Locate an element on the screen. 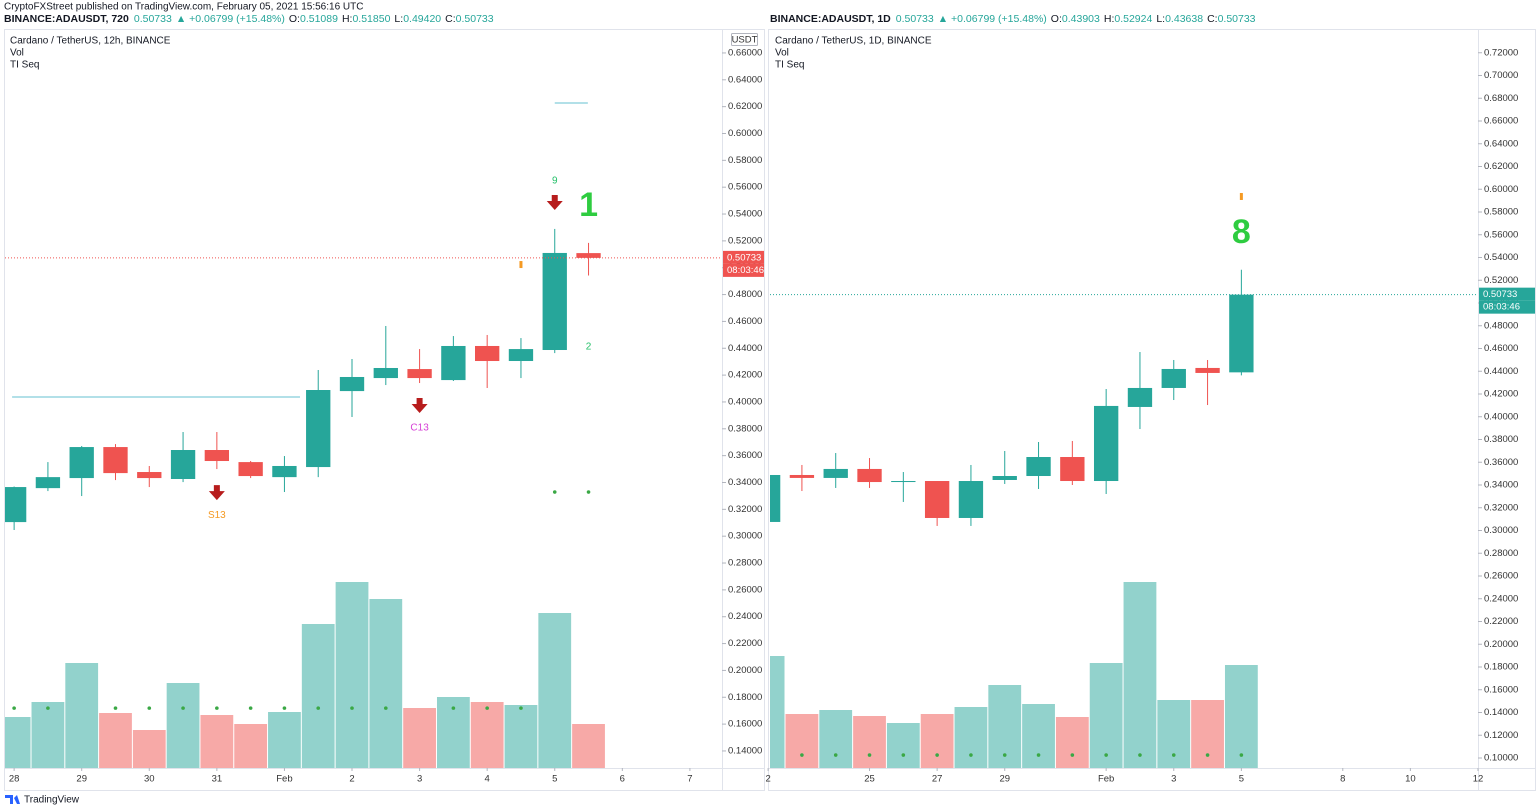 The height and width of the screenshot is (812, 1536). ohlc-value: 0.52924 is located at coordinates (1133, 19).